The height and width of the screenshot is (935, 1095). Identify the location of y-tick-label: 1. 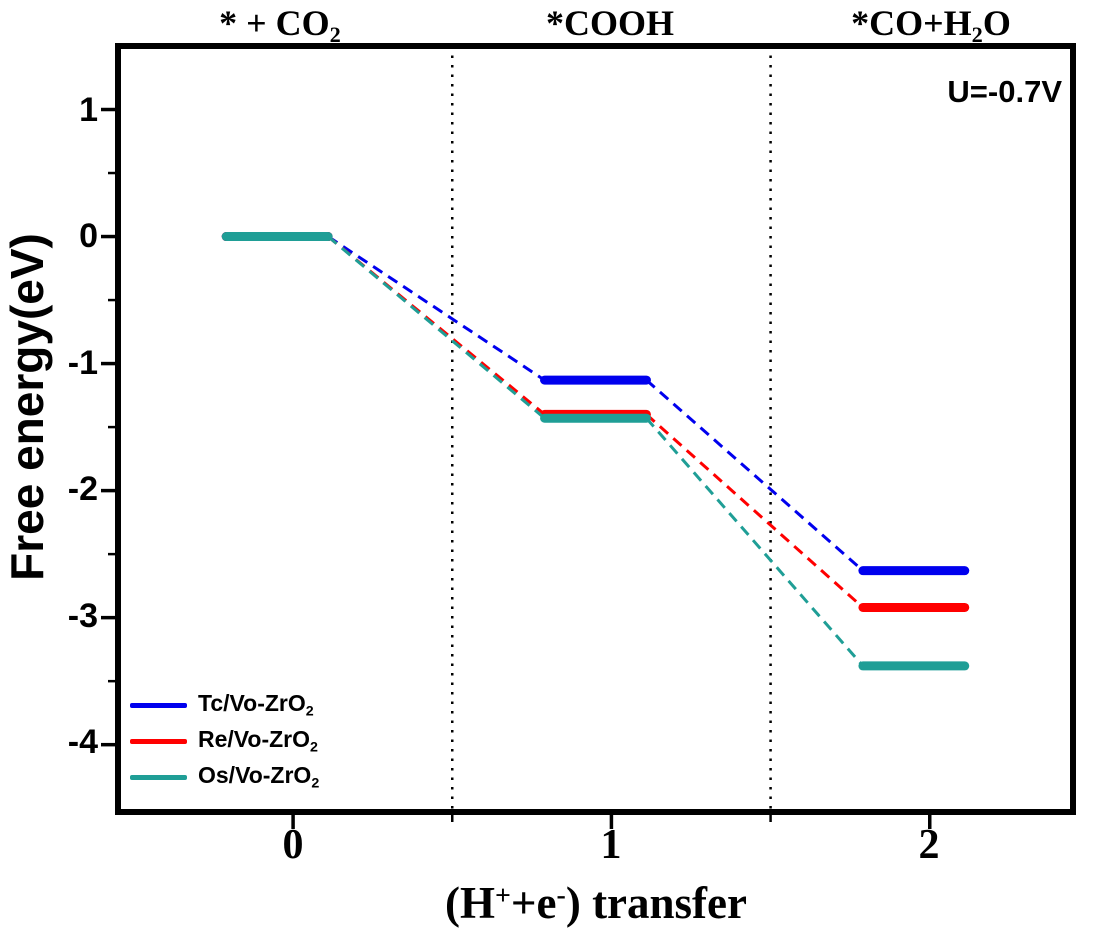
(88, 110).